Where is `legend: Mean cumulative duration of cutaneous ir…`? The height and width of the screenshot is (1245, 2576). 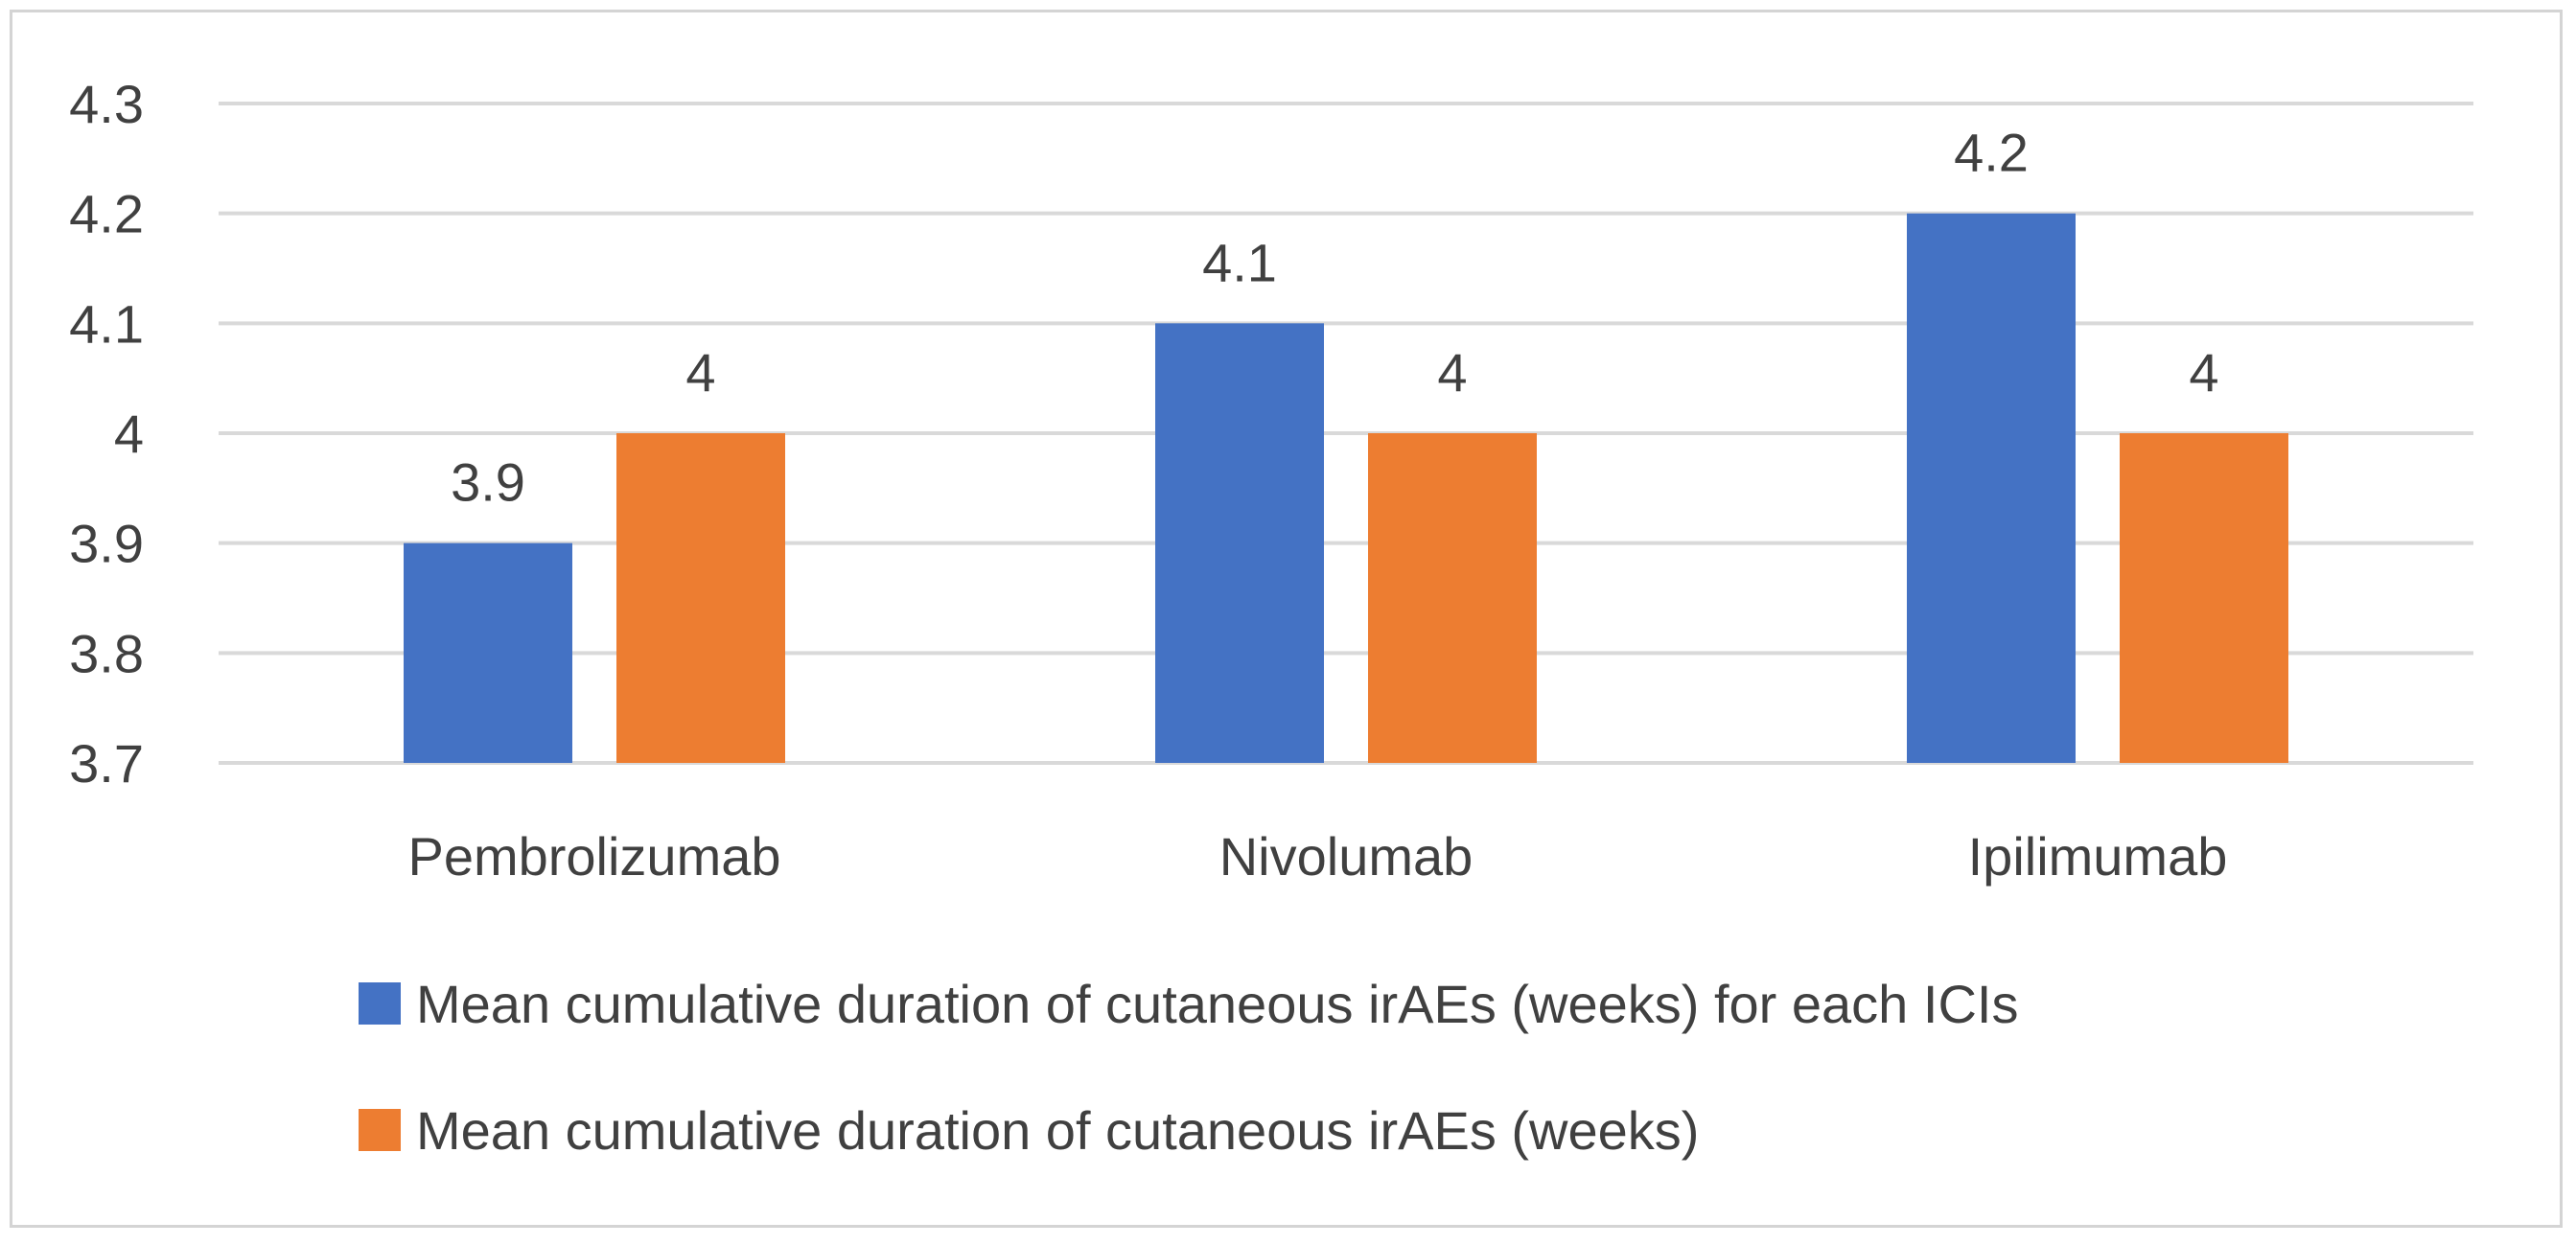
legend: Mean cumulative duration of cutaneous ir… is located at coordinates (1188, 1067).